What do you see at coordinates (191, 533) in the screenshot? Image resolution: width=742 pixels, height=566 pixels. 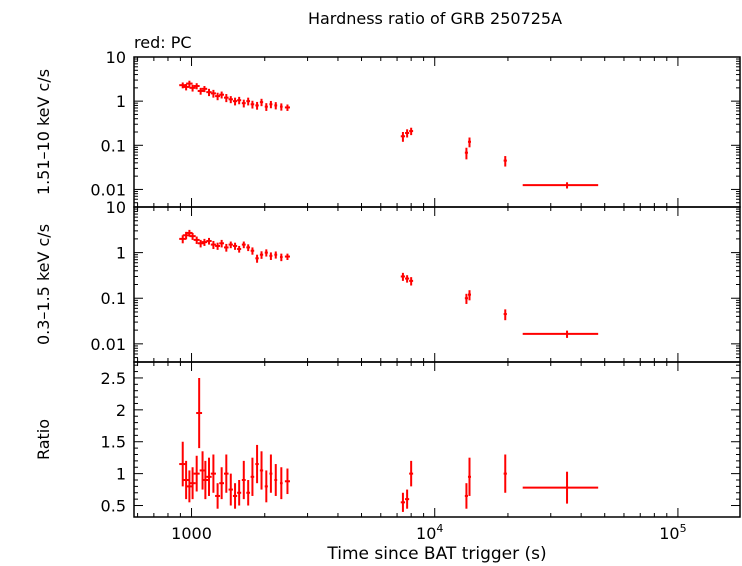 I see `x-tick-label: 1000` at bounding box center [191, 533].